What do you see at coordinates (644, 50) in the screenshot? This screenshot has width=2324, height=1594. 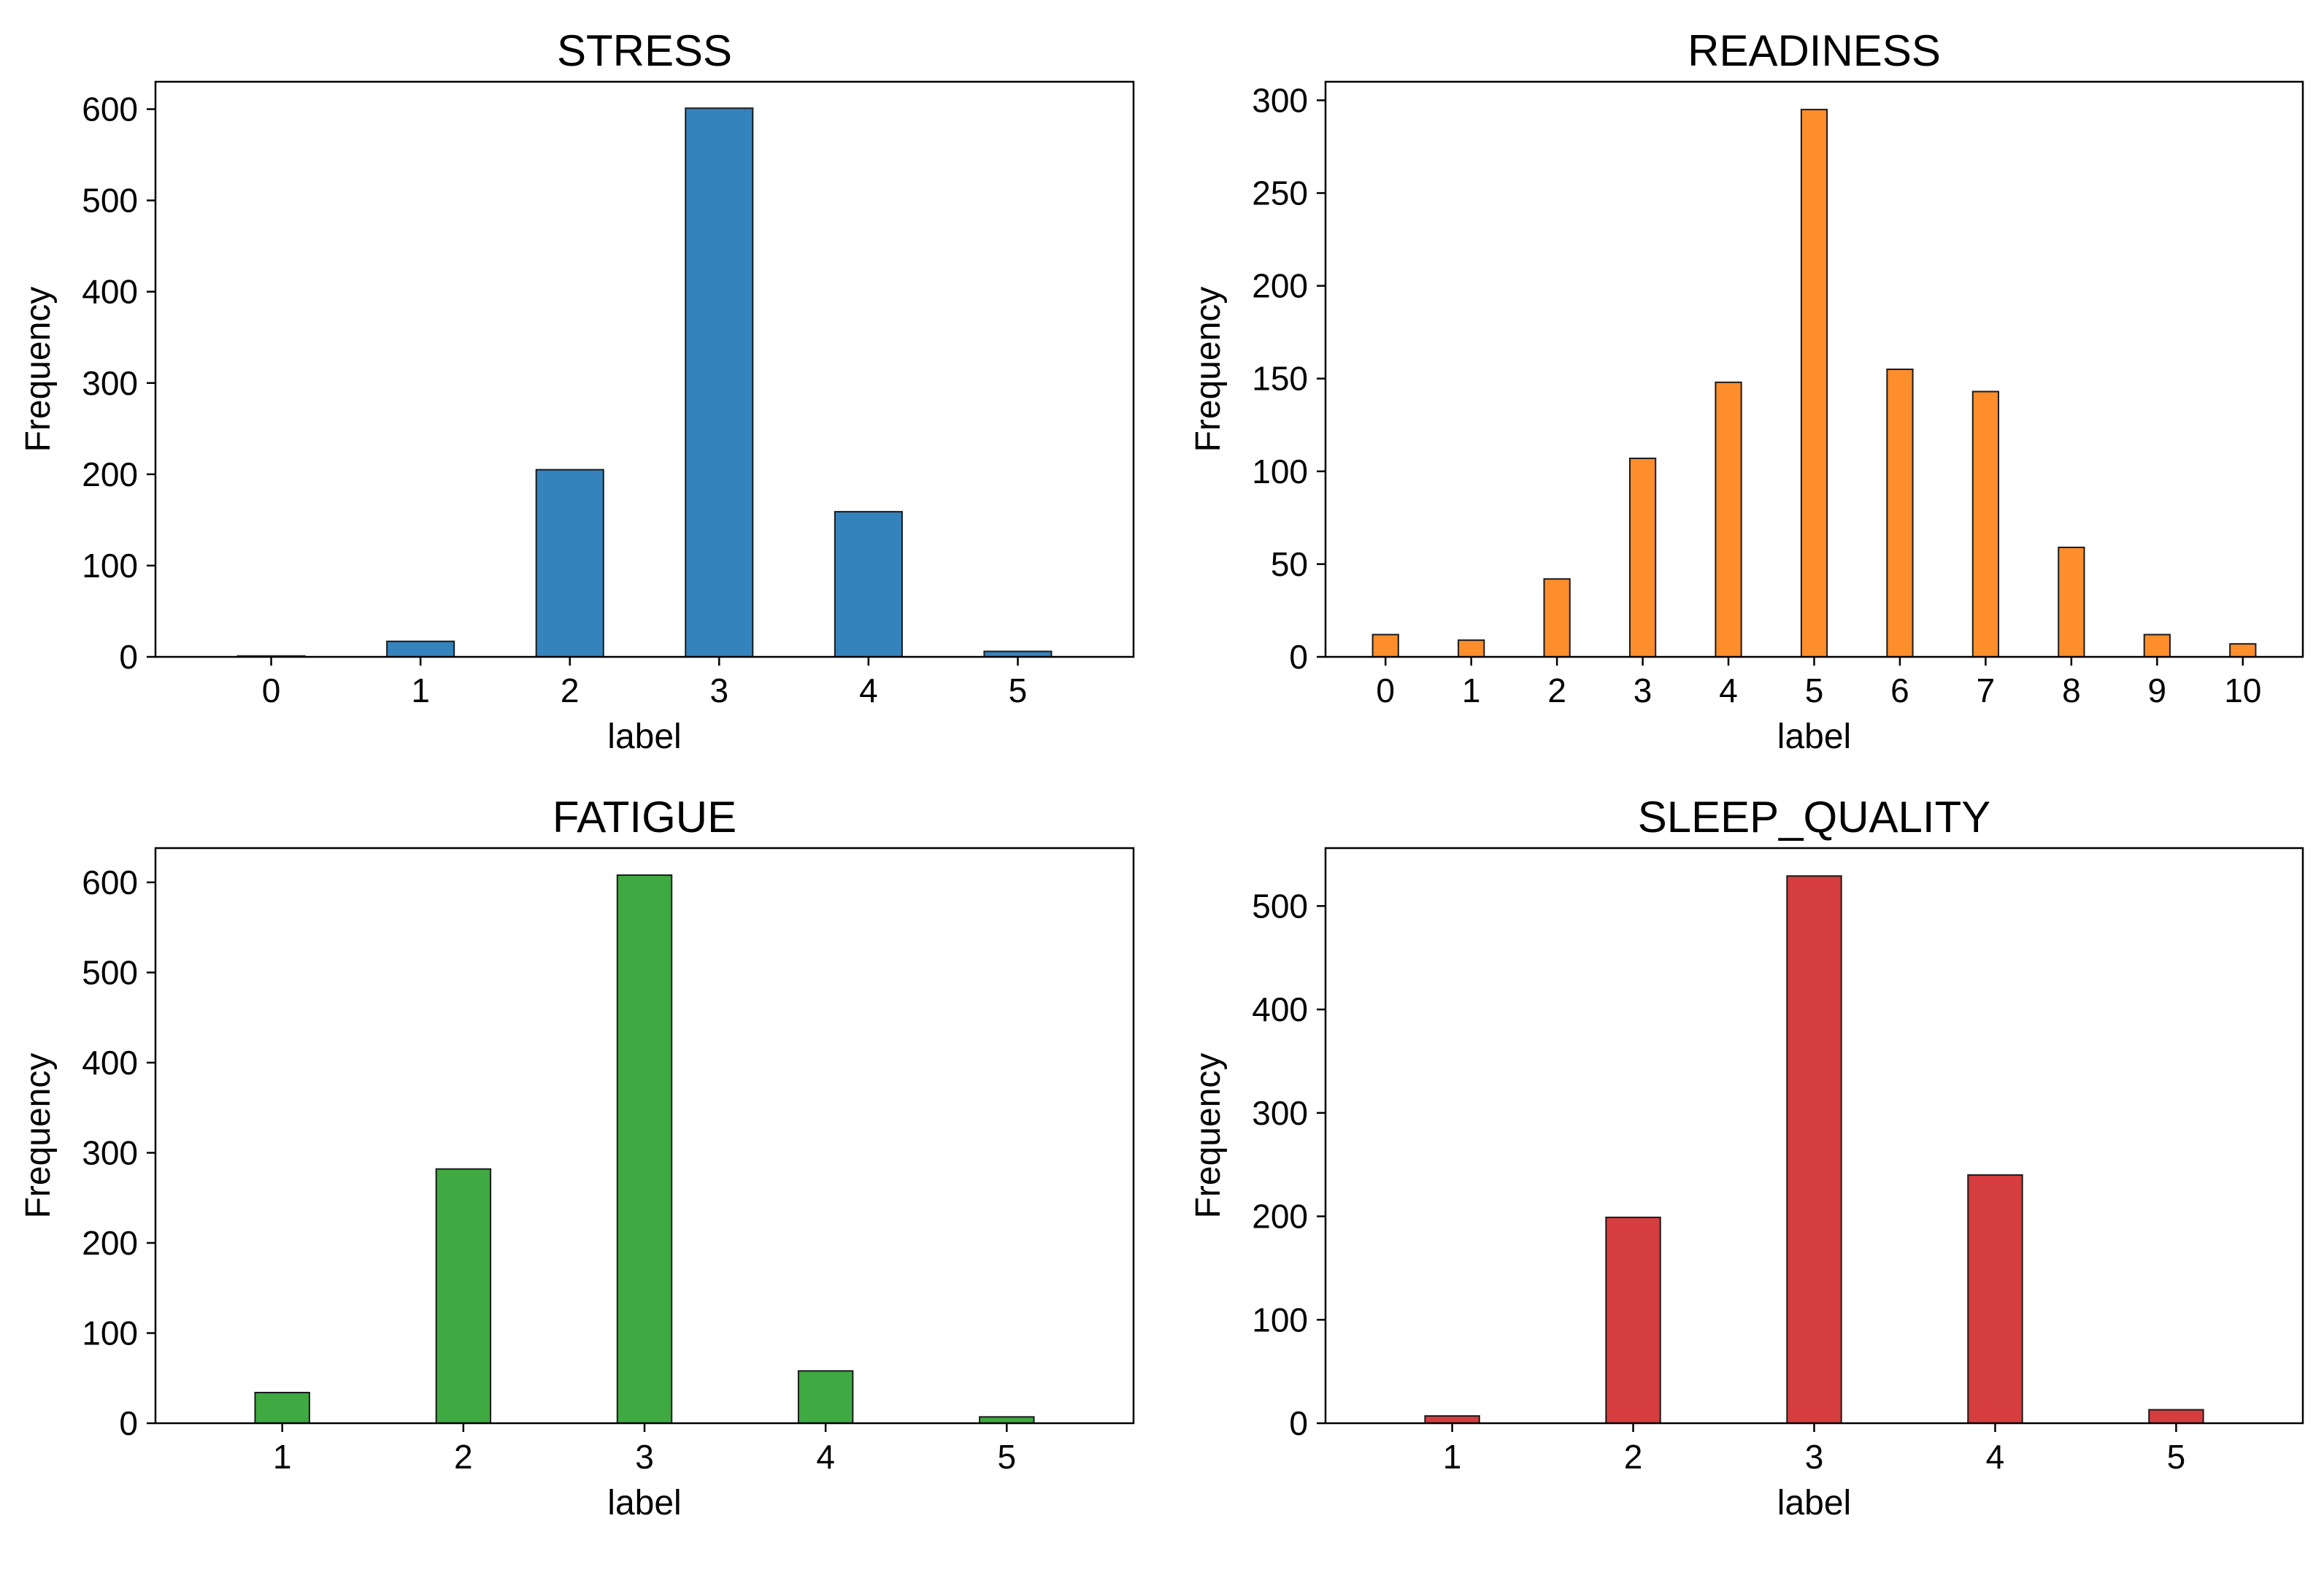 I see `chart-title: STRESS` at bounding box center [644, 50].